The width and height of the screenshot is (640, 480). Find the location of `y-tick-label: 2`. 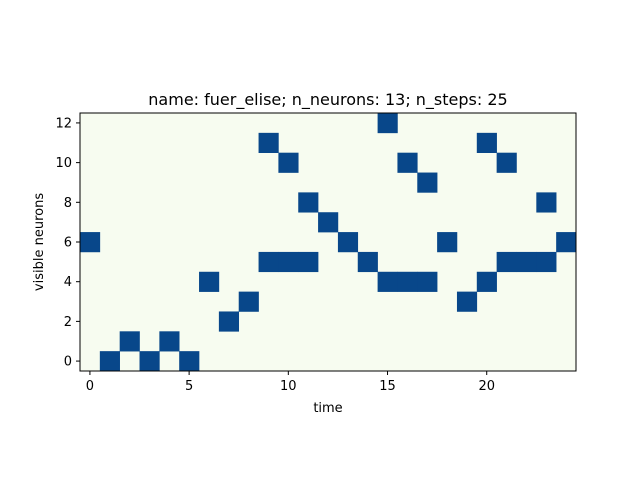

y-tick-label: 2 is located at coordinates (68, 322).